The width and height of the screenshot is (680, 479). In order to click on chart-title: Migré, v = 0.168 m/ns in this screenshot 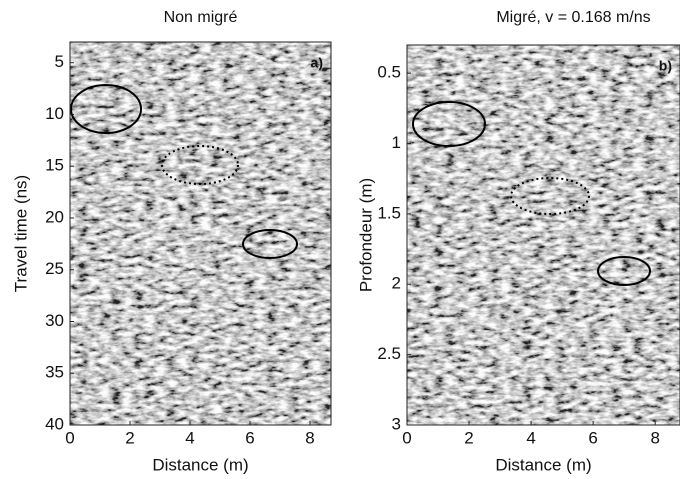, I will do `click(573, 17)`.